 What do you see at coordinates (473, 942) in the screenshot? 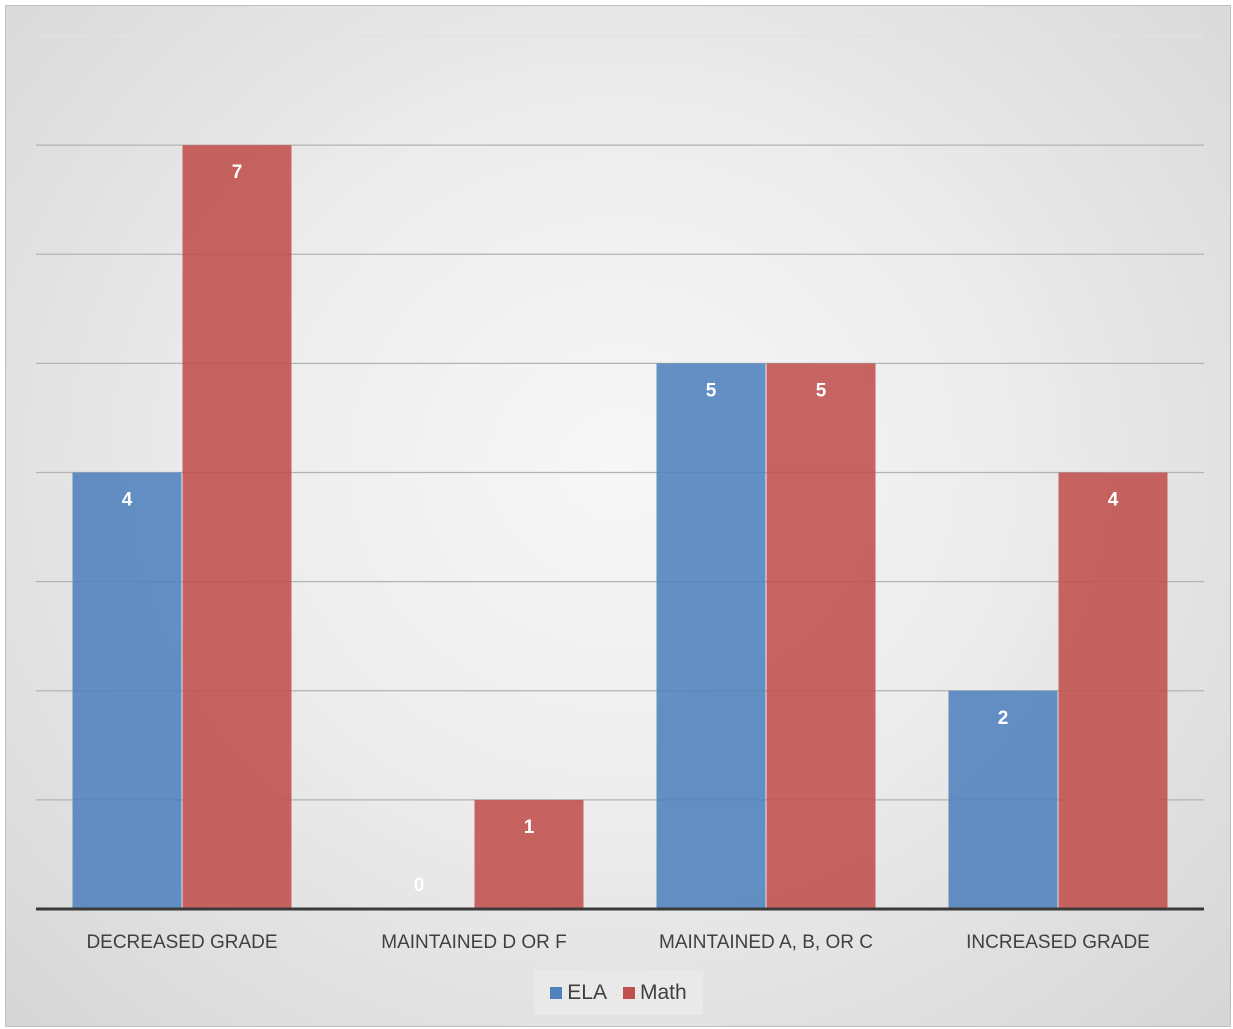
I see `x-tick-label: MAINTAINED D OR F` at bounding box center [473, 942].